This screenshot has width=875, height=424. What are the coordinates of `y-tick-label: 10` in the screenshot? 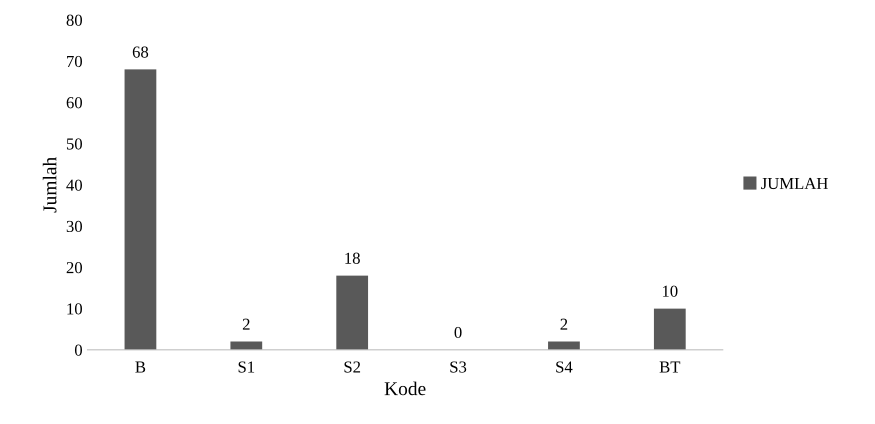 It's located at (74, 309).